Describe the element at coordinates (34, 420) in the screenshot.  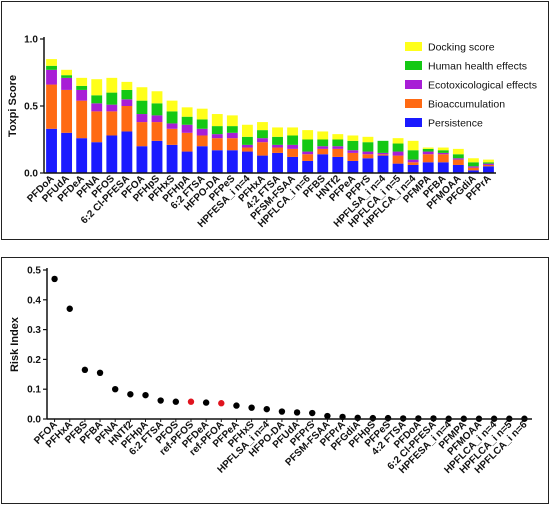
I see `y-tick-label: 0.0` at that location.